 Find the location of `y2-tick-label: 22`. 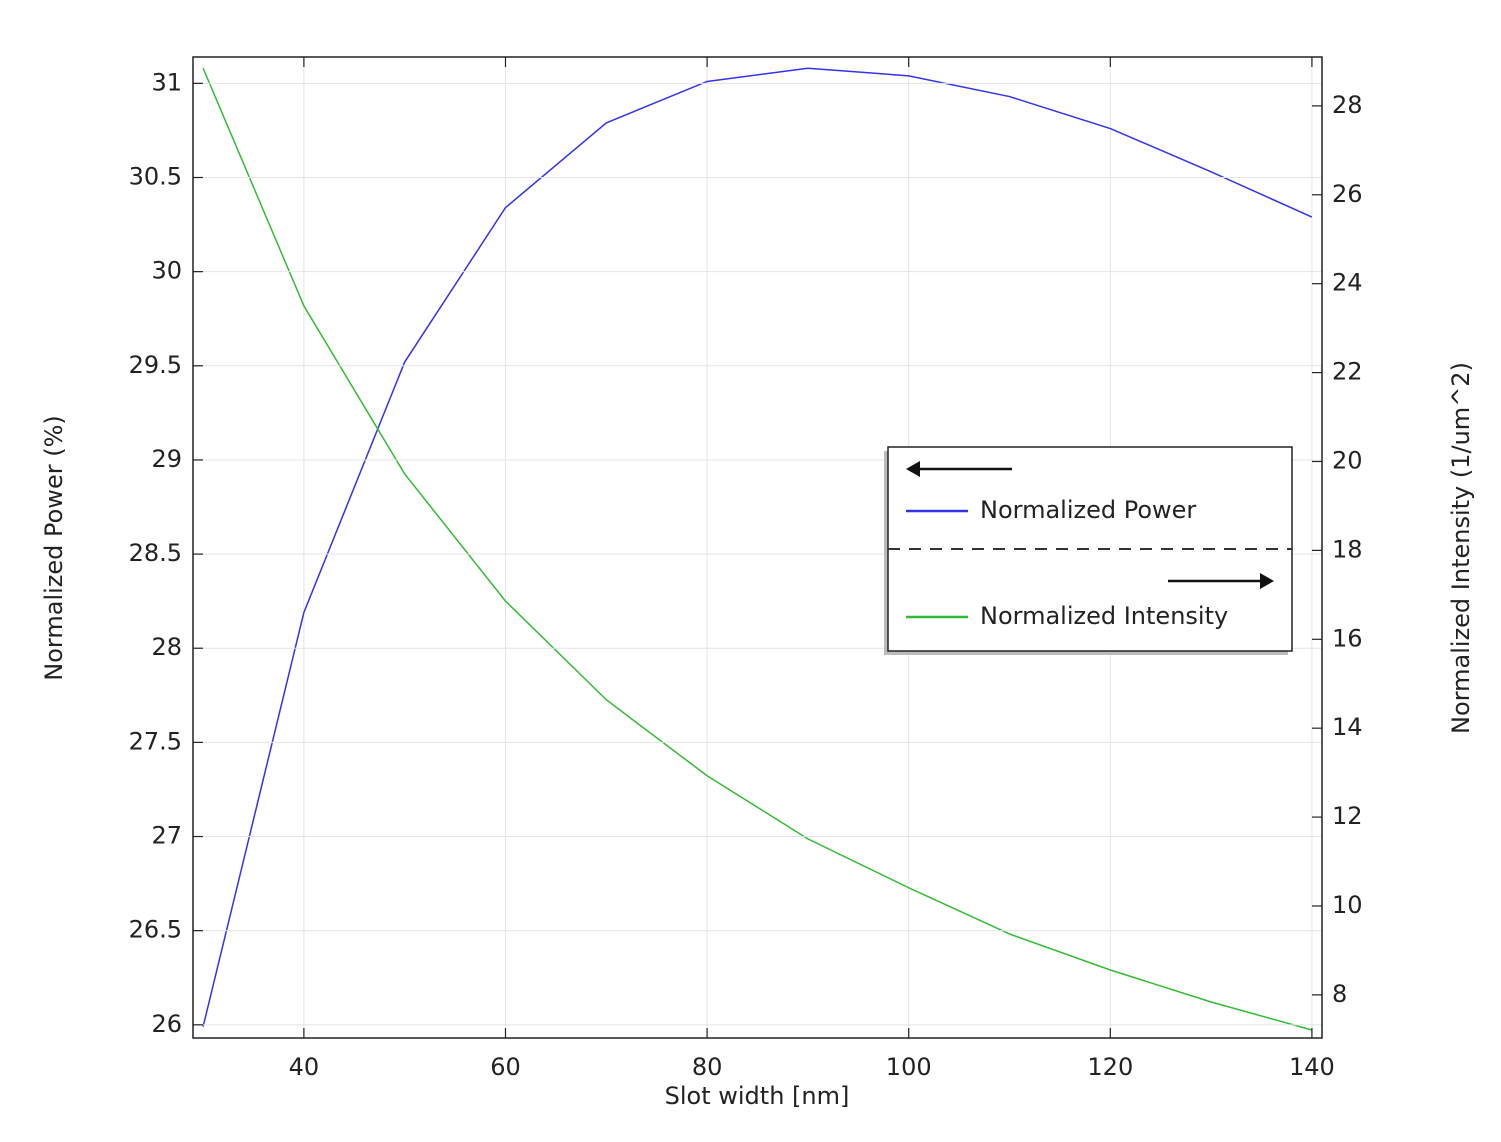

y2-tick-label: 22 is located at coordinates (1347, 372).